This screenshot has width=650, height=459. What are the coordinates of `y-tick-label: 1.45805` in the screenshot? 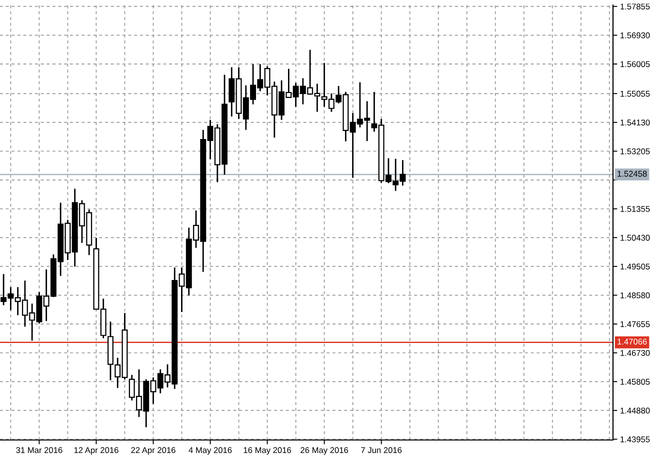 It's located at (635, 381).